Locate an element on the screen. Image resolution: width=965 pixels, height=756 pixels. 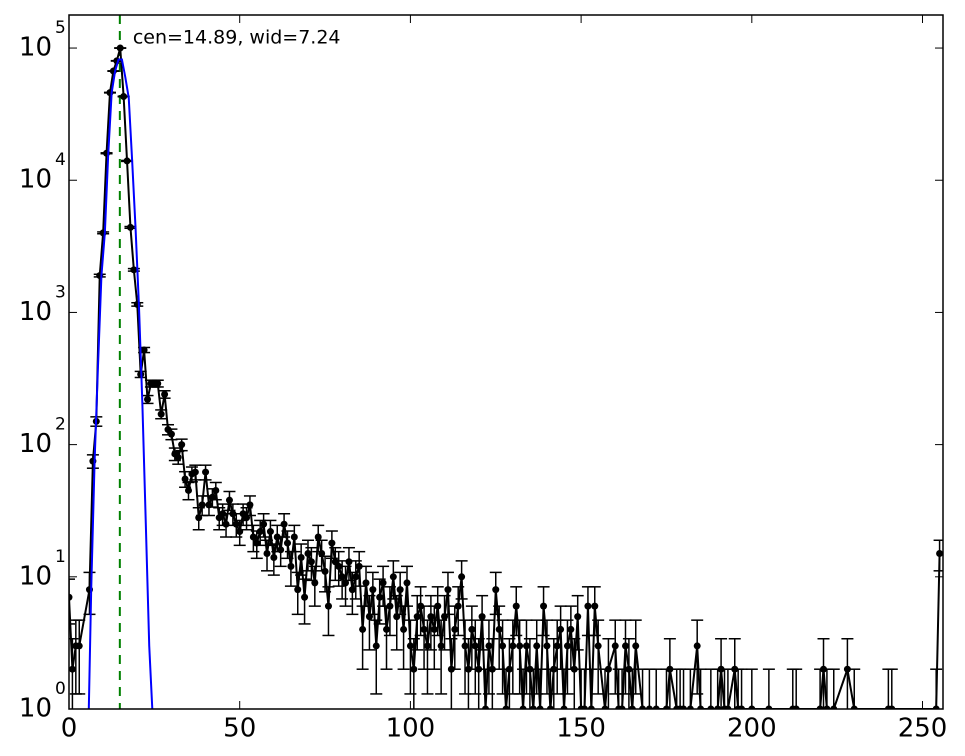
fit-line is located at coordinates (120, 383).